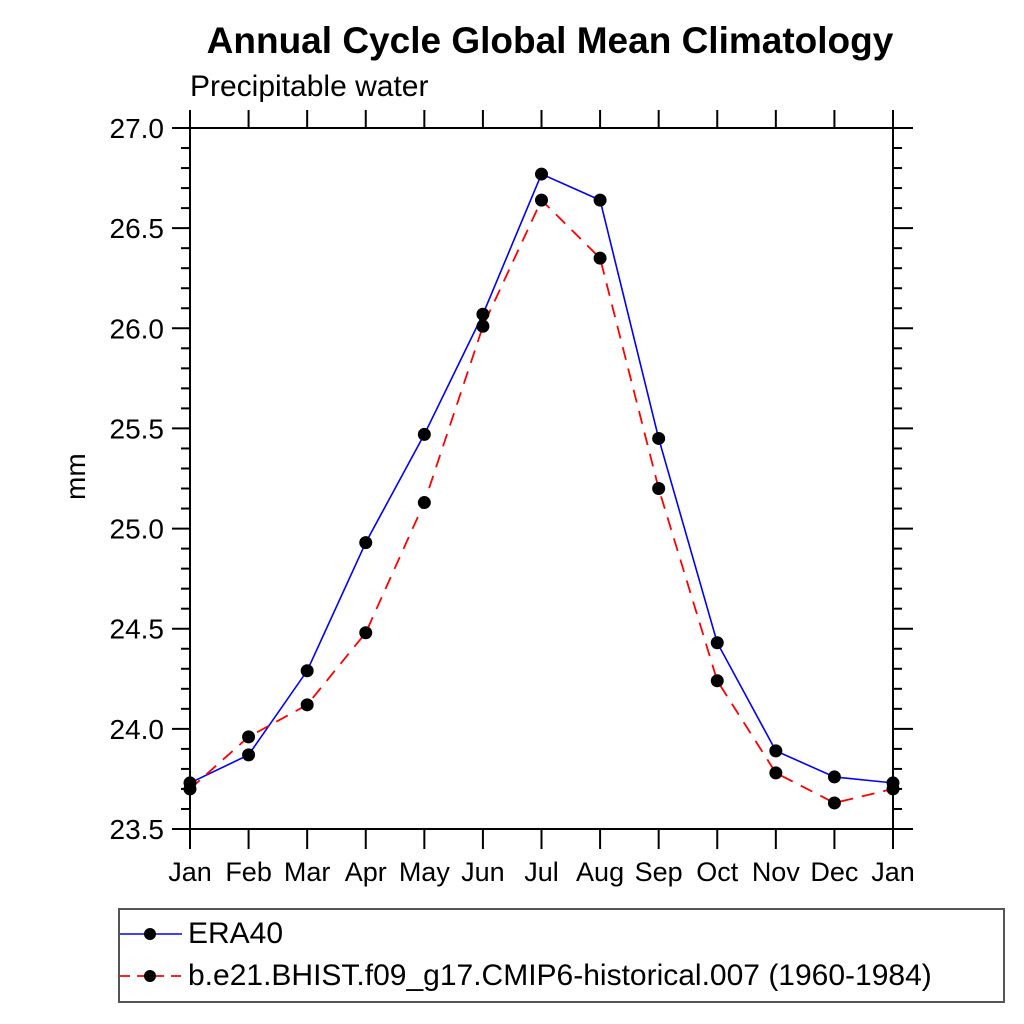 This screenshot has width=1024, height=1024. What do you see at coordinates (309, 86) in the screenshot?
I see `chart-subtitle: Precipitable water` at bounding box center [309, 86].